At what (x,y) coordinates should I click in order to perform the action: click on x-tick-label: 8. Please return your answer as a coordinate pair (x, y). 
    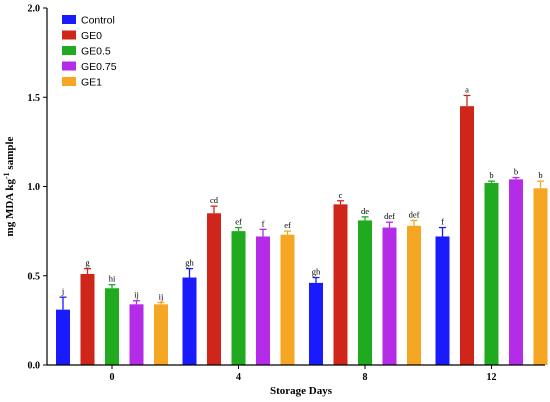
    Looking at the image, I should click on (365, 377).